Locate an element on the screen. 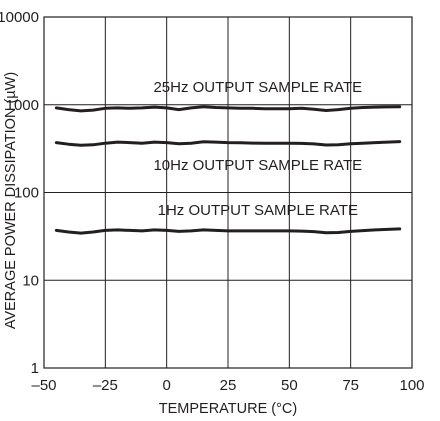 The width and height of the screenshot is (440, 421). x-axis-title: TEMPERATURE (°C) is located at coordinates (228, 409).